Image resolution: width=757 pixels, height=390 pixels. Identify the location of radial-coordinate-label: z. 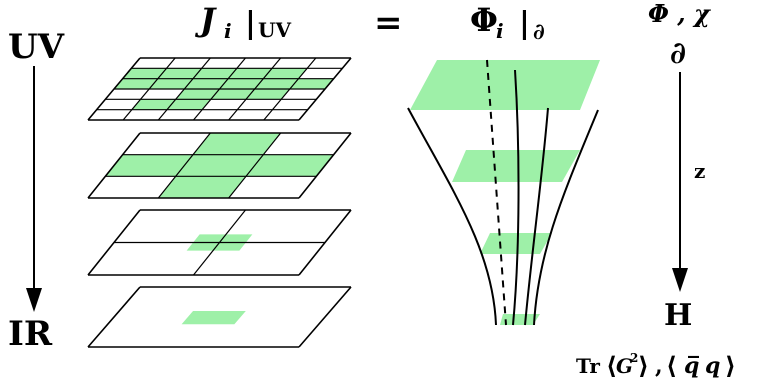
(699, 171).